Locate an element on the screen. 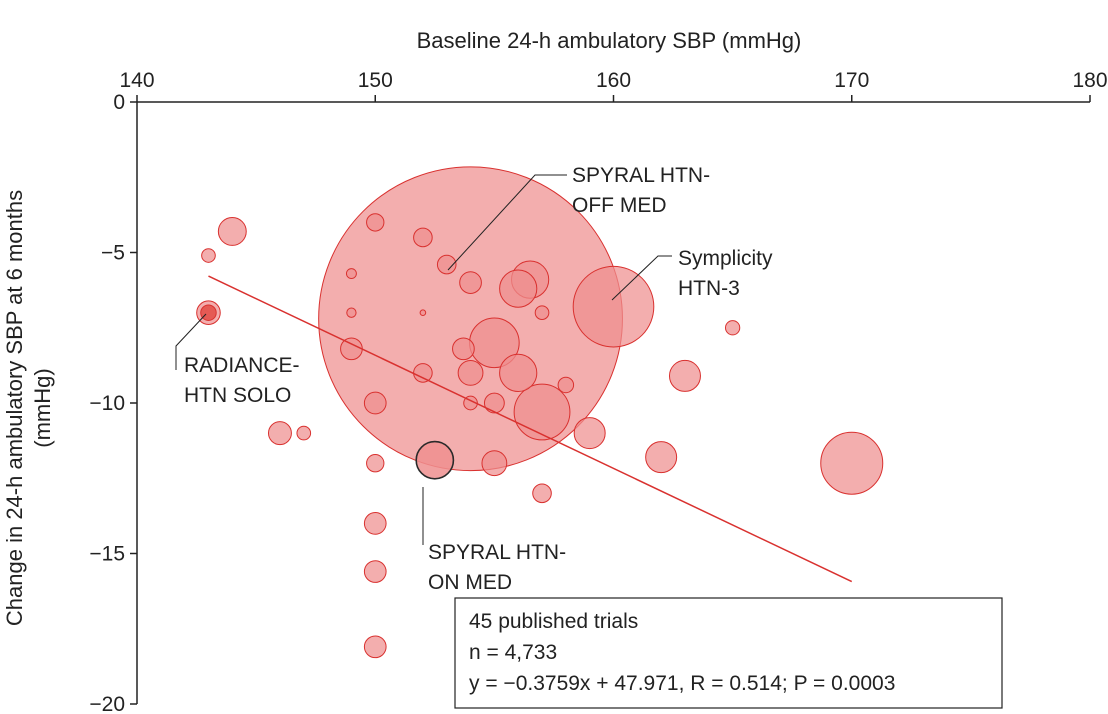 The height and width of the screenshot is (714, 1108). label-symplicity-2: HTN-3 is located at coordinates (709, 288).